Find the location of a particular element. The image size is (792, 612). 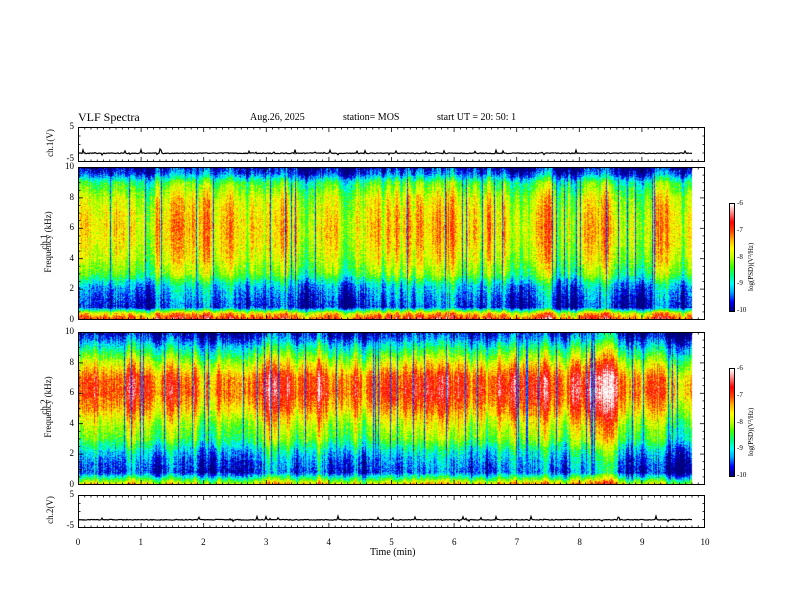

ch1-freq-tick-6: 6 is located at coordinates (72, 227).